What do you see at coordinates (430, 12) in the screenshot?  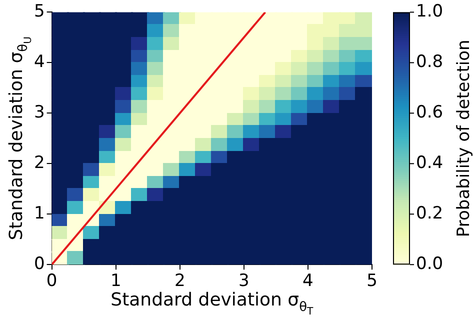 I see `color-bar-label: 1.0` at bounding box center [430, 12].